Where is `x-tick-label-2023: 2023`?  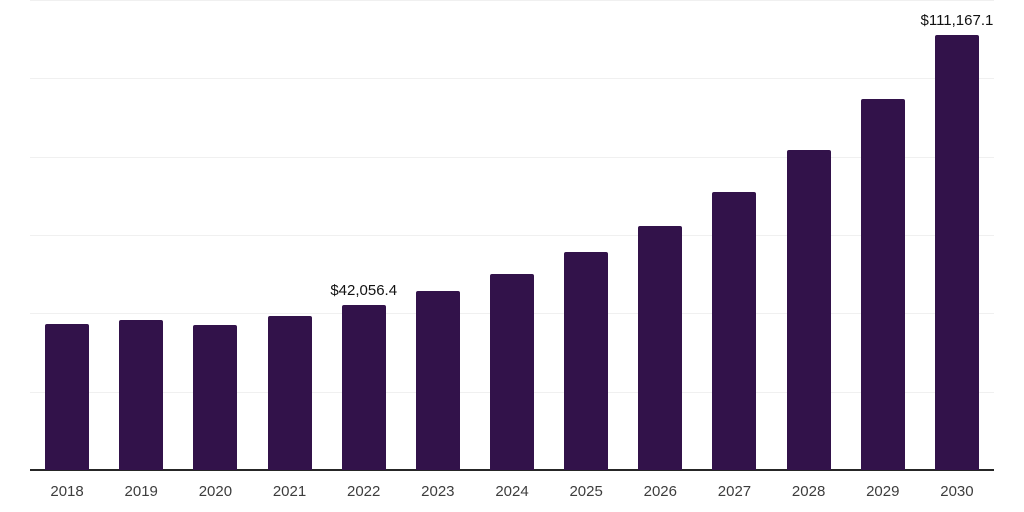 x-tick-label-2023: 2023 is located at coordinates (438, 491).